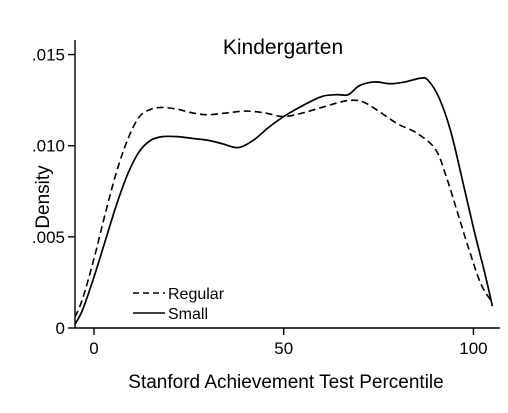  I want to click on y-tick-label: .015, so click(48, 55).